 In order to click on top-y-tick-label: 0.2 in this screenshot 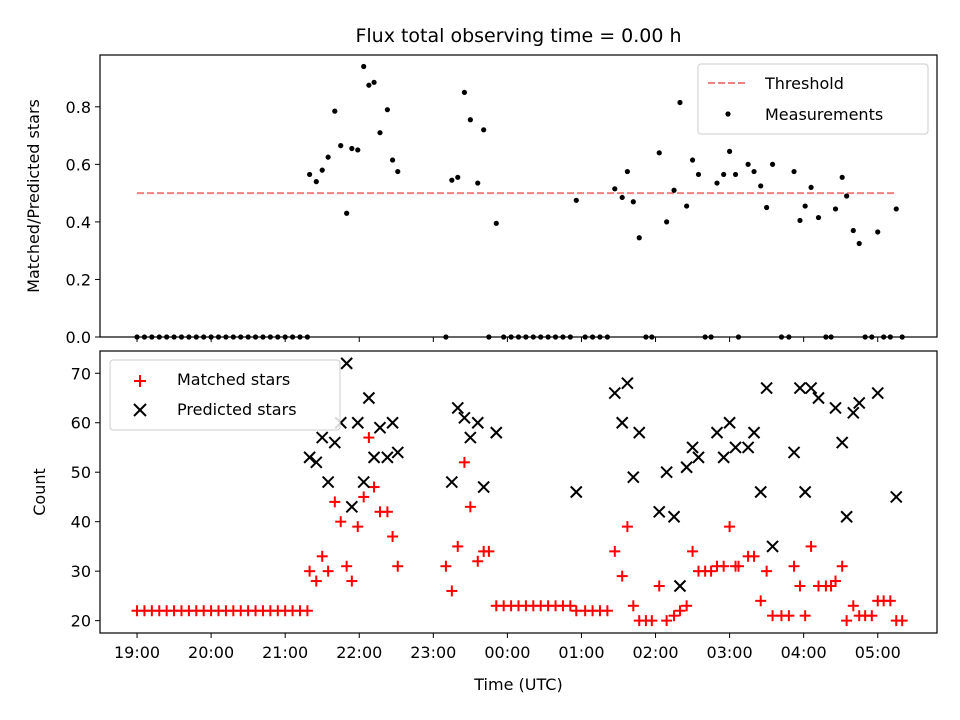, I will do `click(78, 279)`.